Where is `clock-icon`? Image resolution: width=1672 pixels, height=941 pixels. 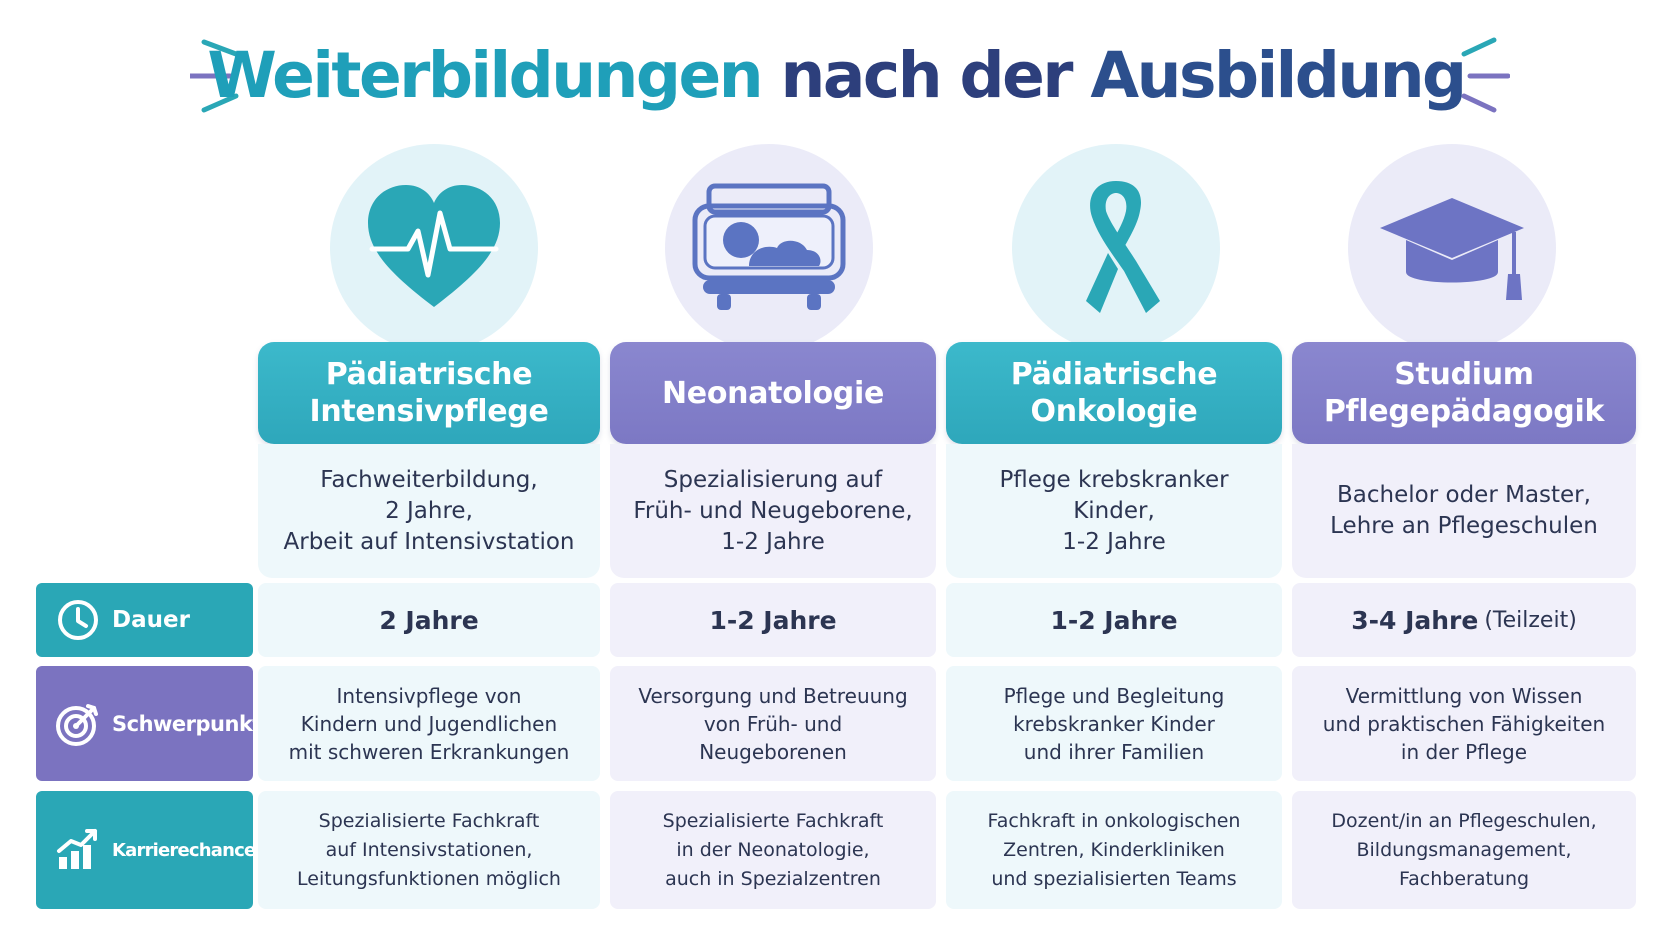 clock-icon is located at coordinates (78, 620).